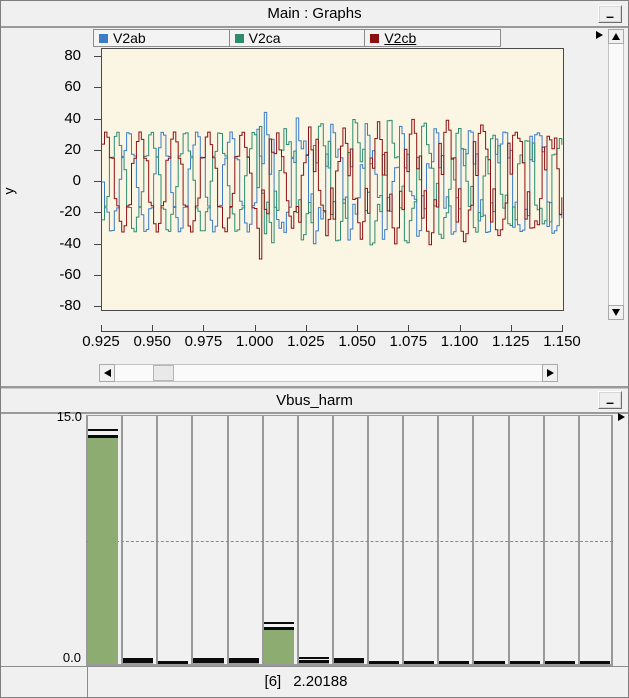 This screenshot has height=698, width=629. I want to click on y-tick-label: 80, so click(72, 55).